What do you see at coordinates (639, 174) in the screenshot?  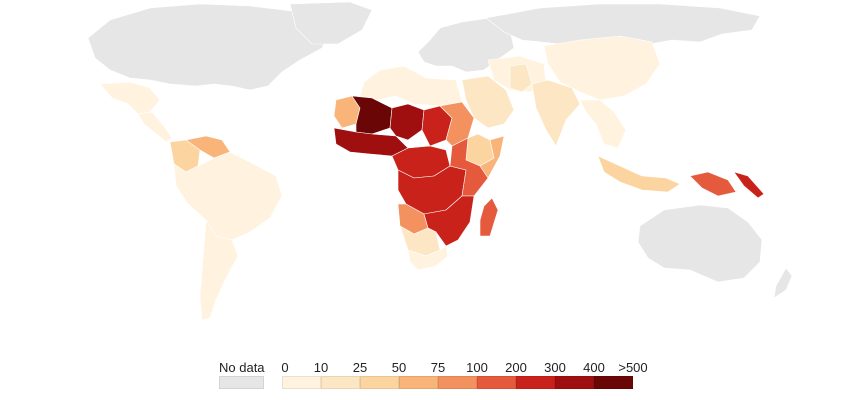 I see `region-indonesia` at bounding box center [639, 174].